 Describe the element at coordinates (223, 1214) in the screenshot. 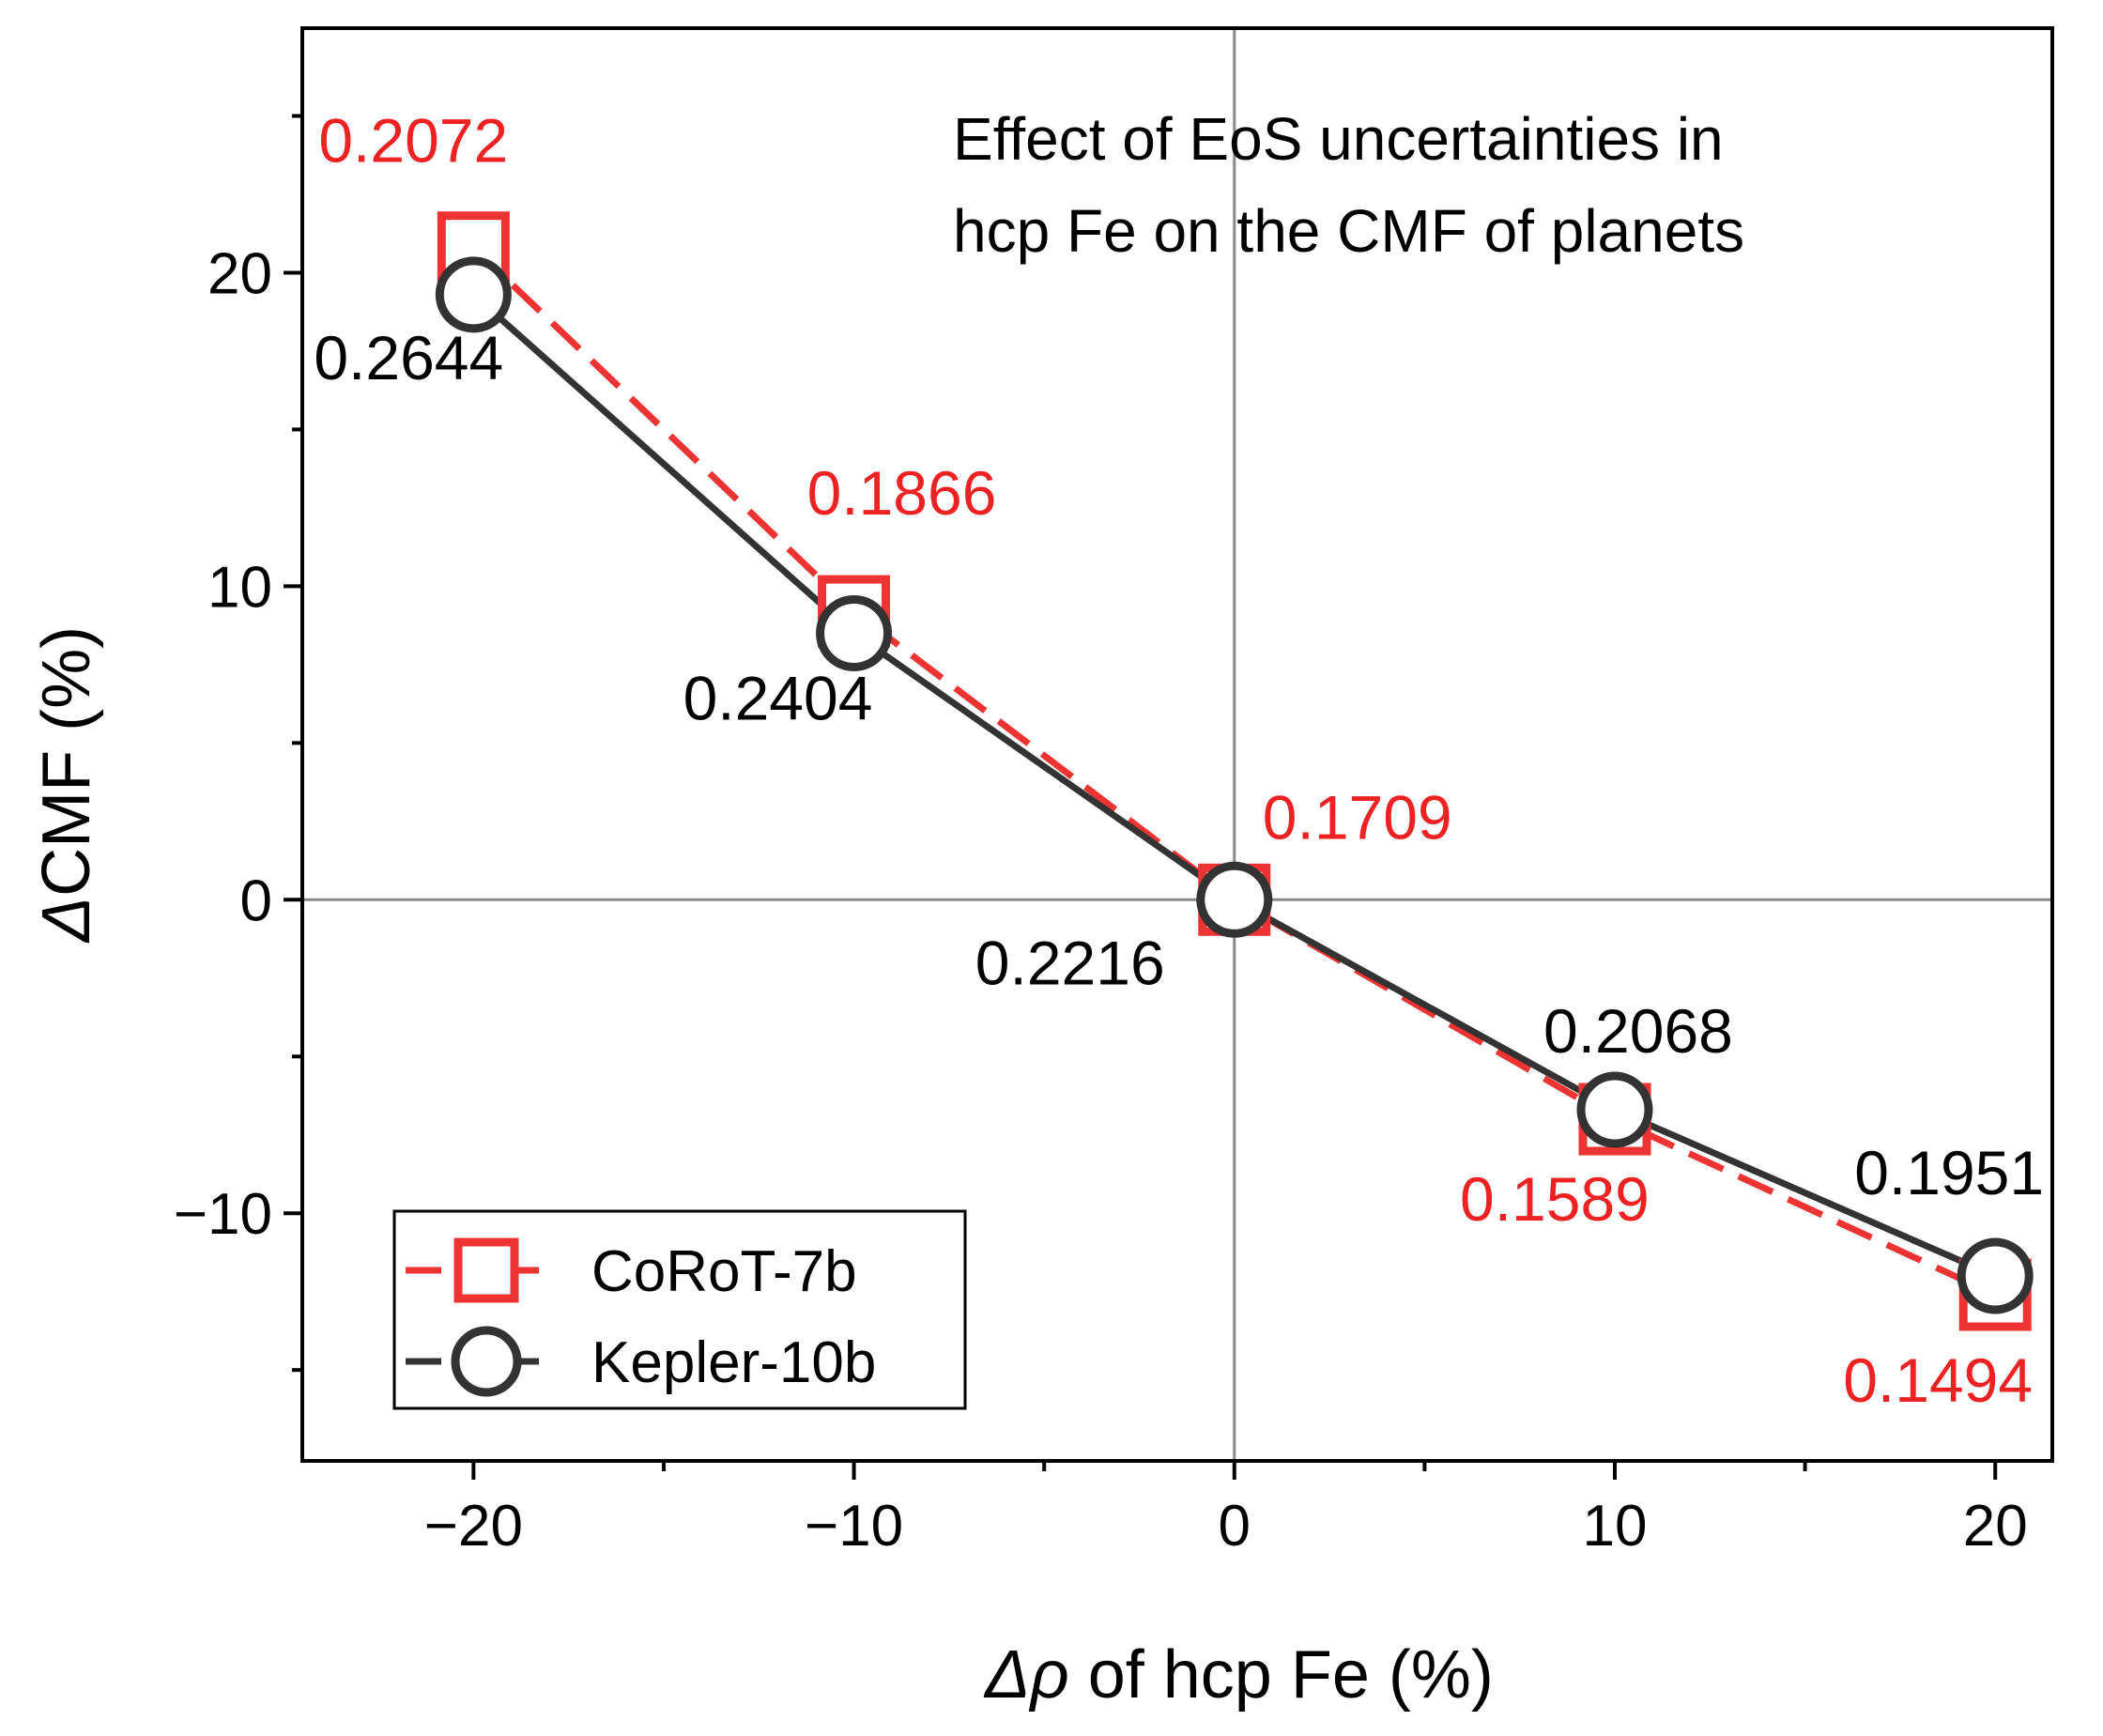

I see `y-tick-label-0: −10` at that location.